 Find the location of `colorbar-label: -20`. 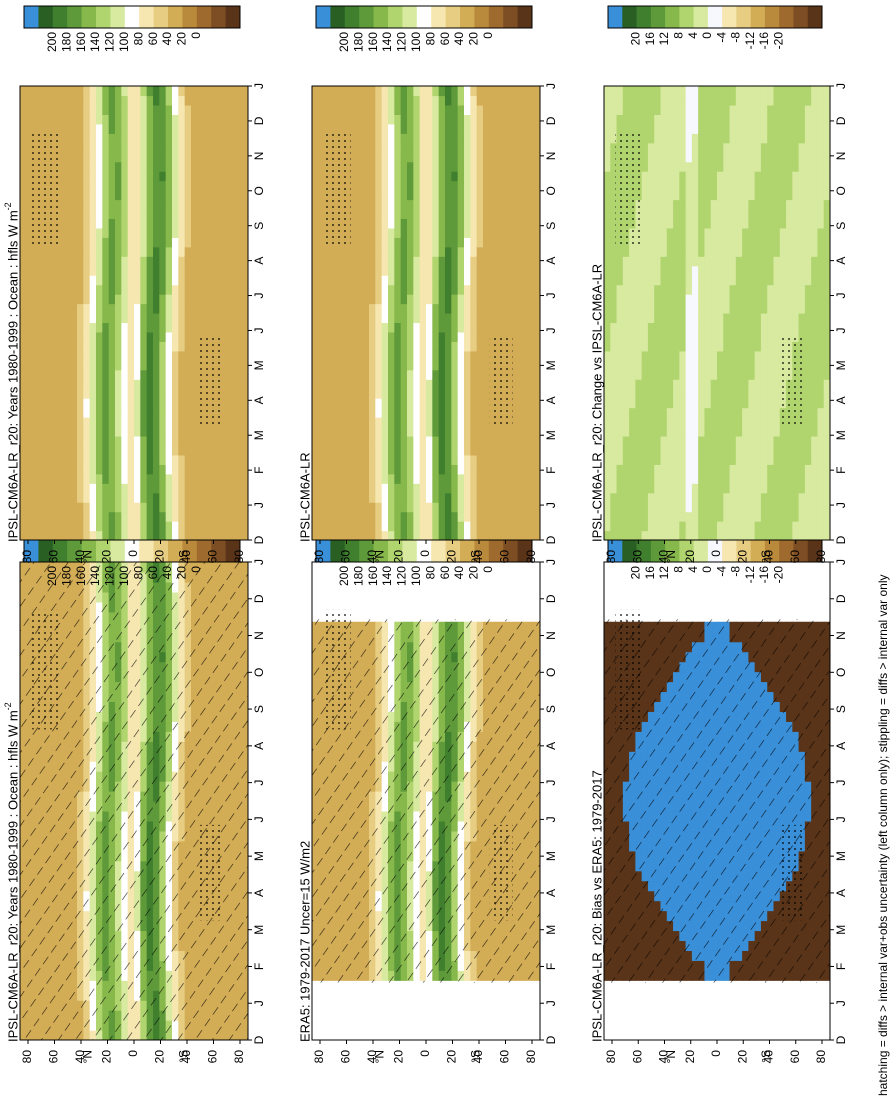

colorbar-label: -20 is located at coordinates (778, 41).